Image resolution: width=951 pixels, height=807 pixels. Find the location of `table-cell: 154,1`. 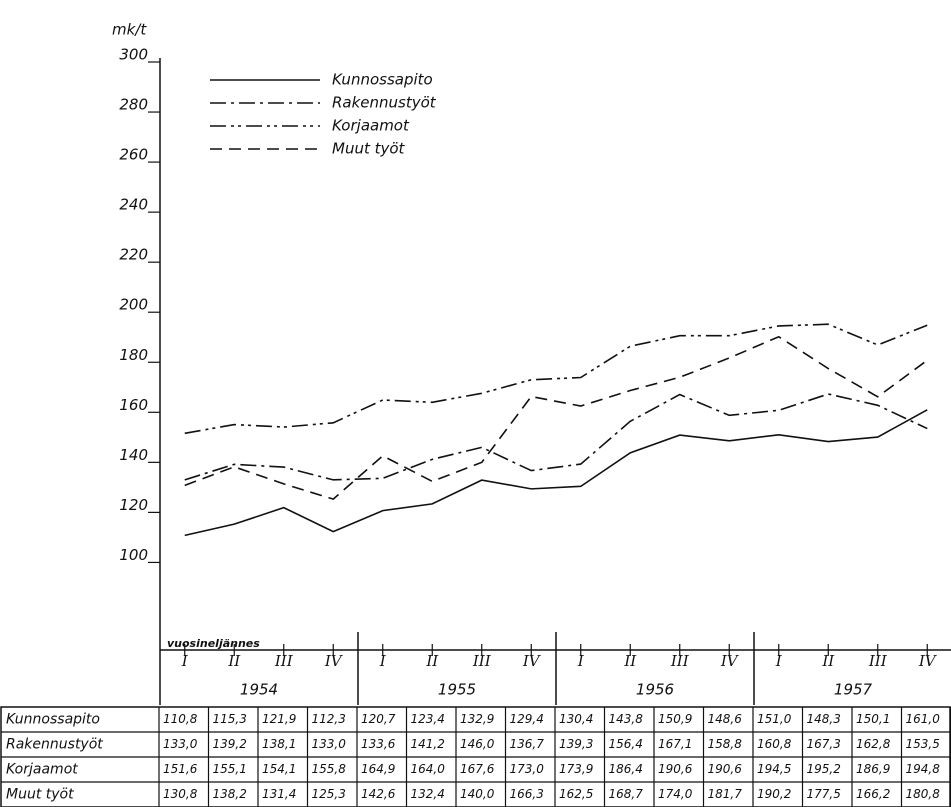

table-cell: 154,1 is located at coordinates (279, 769).